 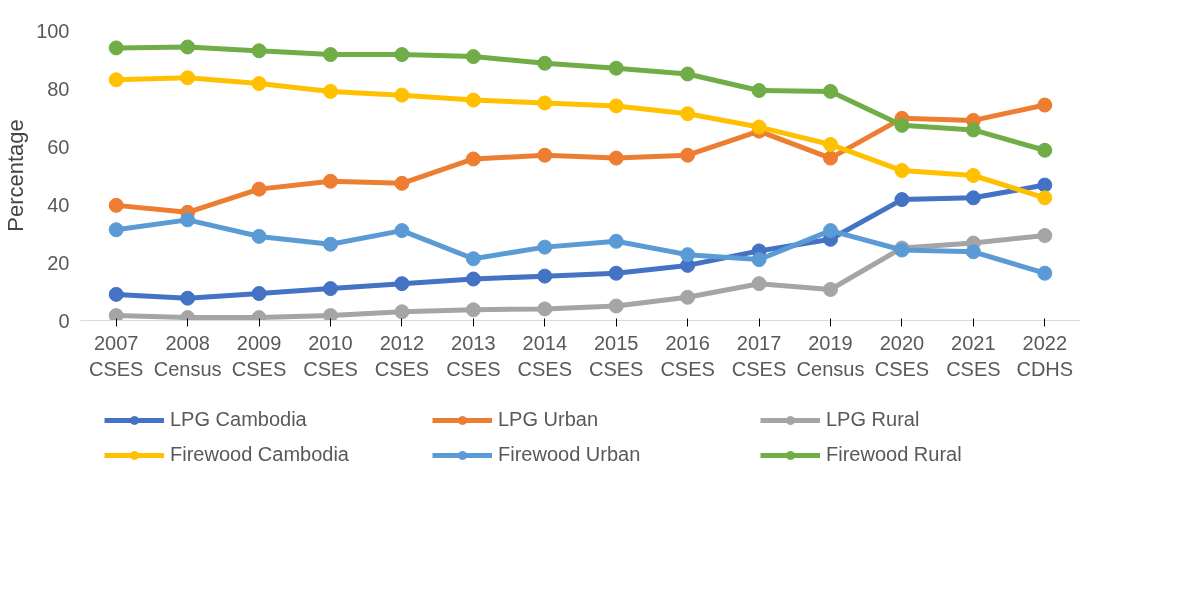 I want to click on x-tick-label: 2016 CSES, so click(x=687, y=355).